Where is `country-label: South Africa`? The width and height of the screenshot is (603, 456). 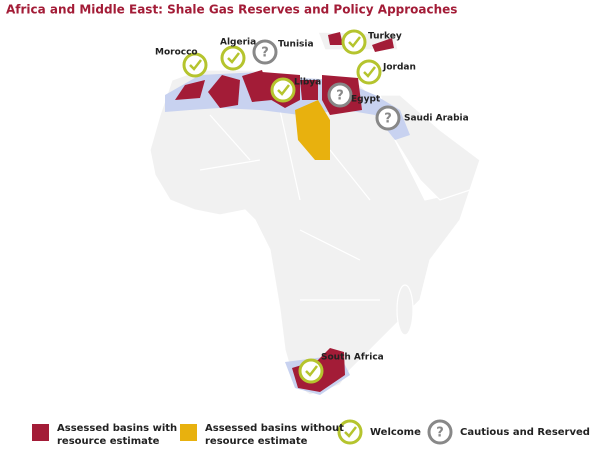 country-label: South Africa is located at coordinates (352, 358).